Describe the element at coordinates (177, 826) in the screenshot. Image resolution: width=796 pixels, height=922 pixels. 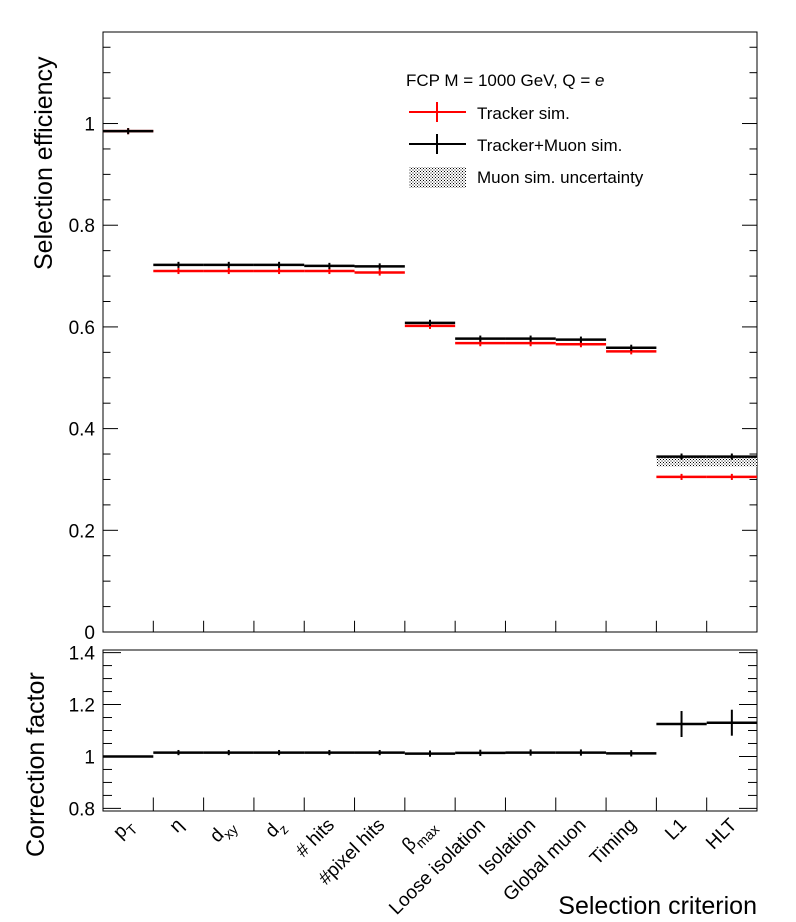
I see `x-tick-label: η` at that location.